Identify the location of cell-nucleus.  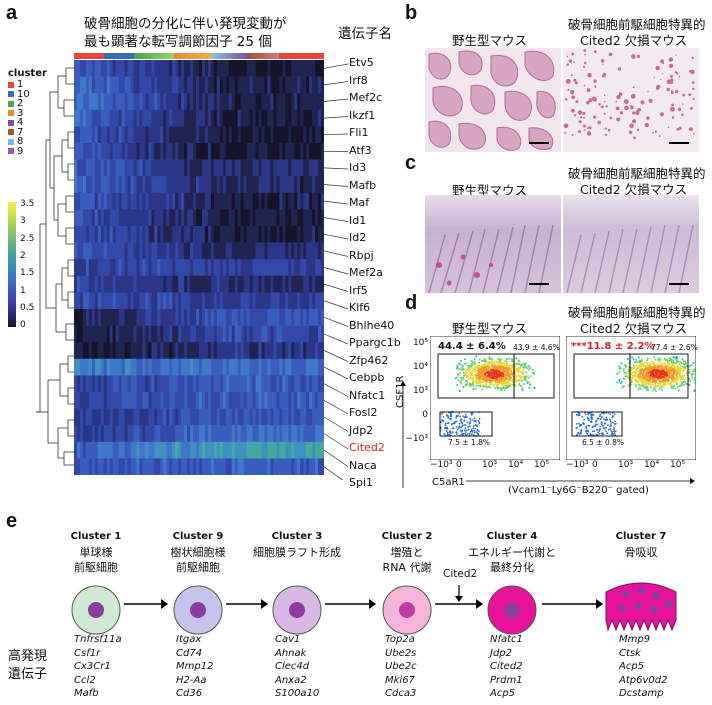
(668, 604).